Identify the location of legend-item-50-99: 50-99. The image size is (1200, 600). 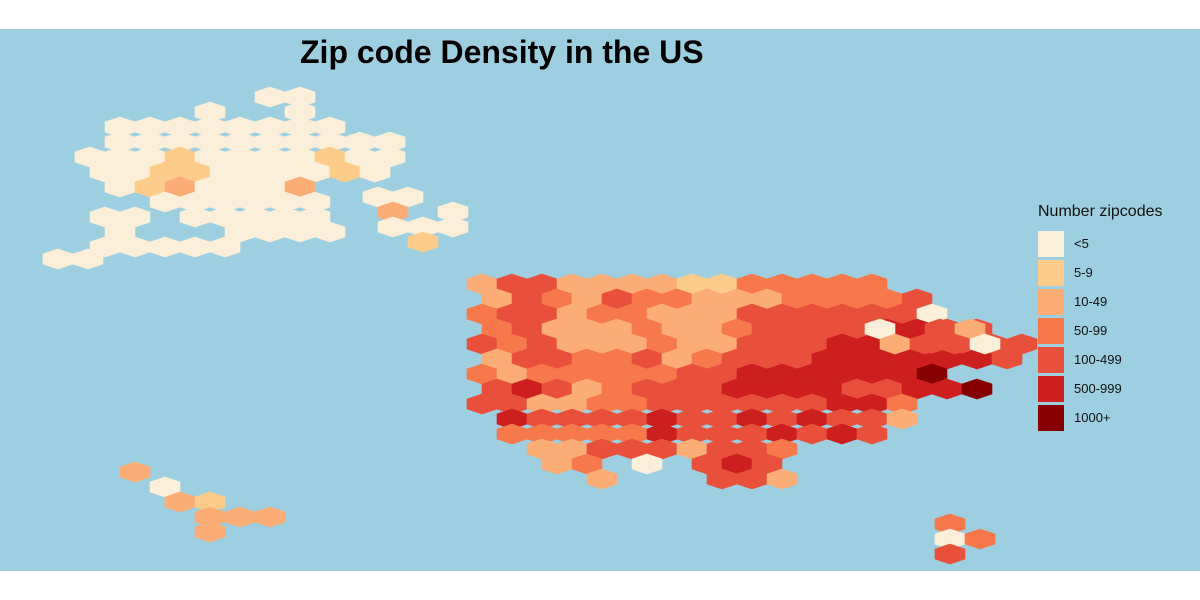
(1100, 330).